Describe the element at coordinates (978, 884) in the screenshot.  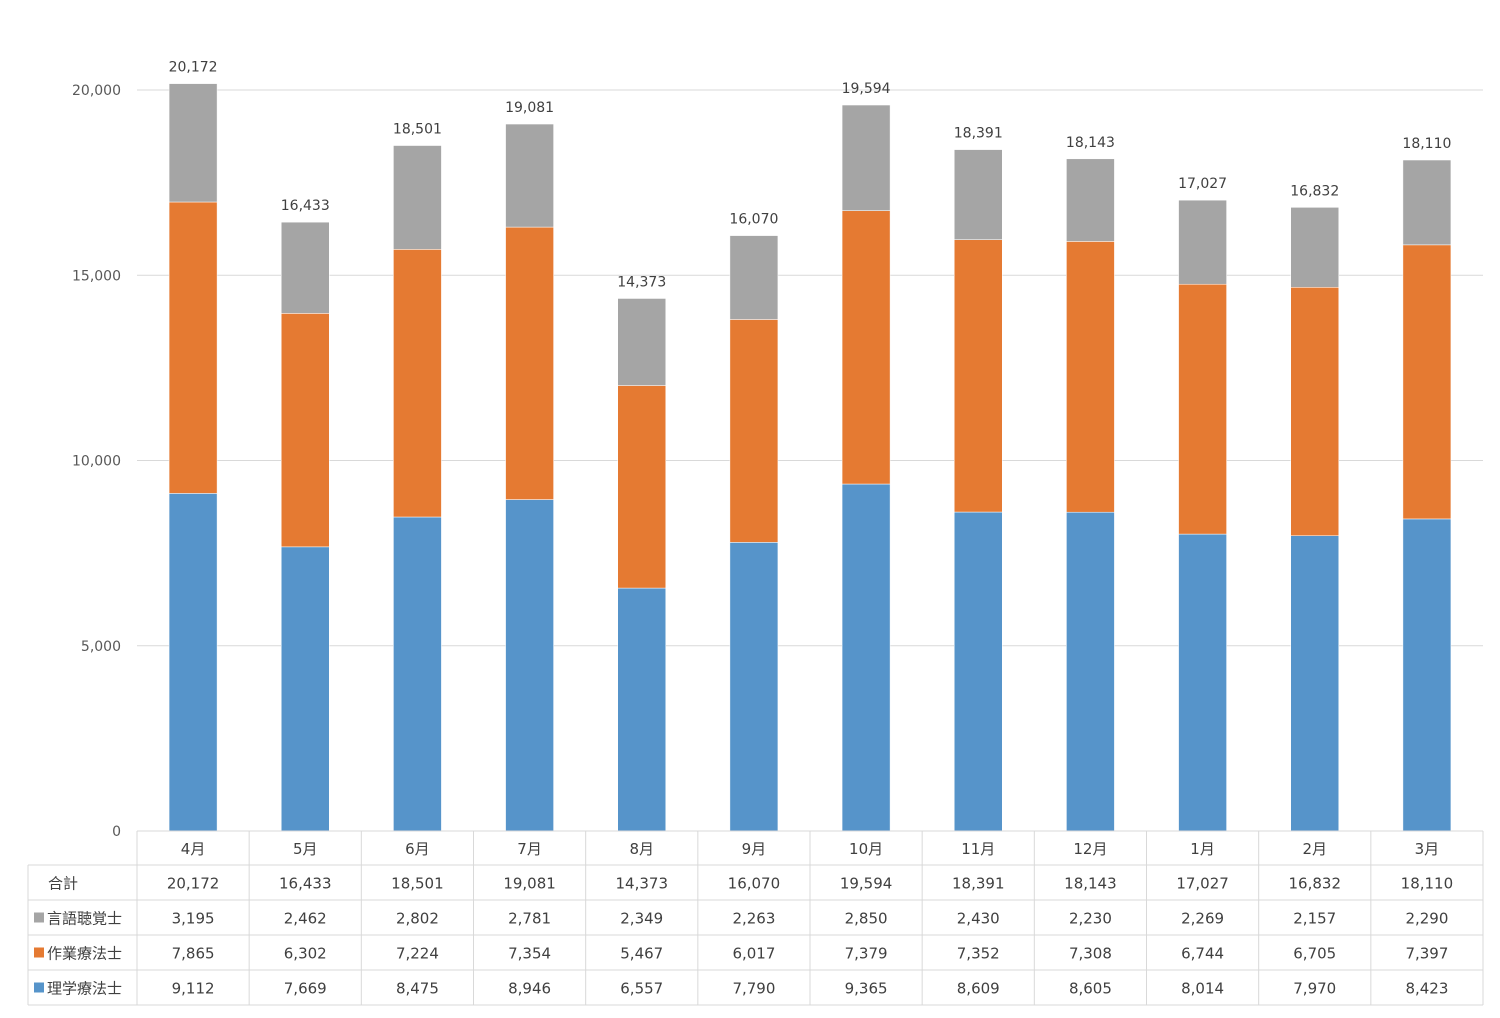
I see `table-cell-1-8: 18,391` at that location.